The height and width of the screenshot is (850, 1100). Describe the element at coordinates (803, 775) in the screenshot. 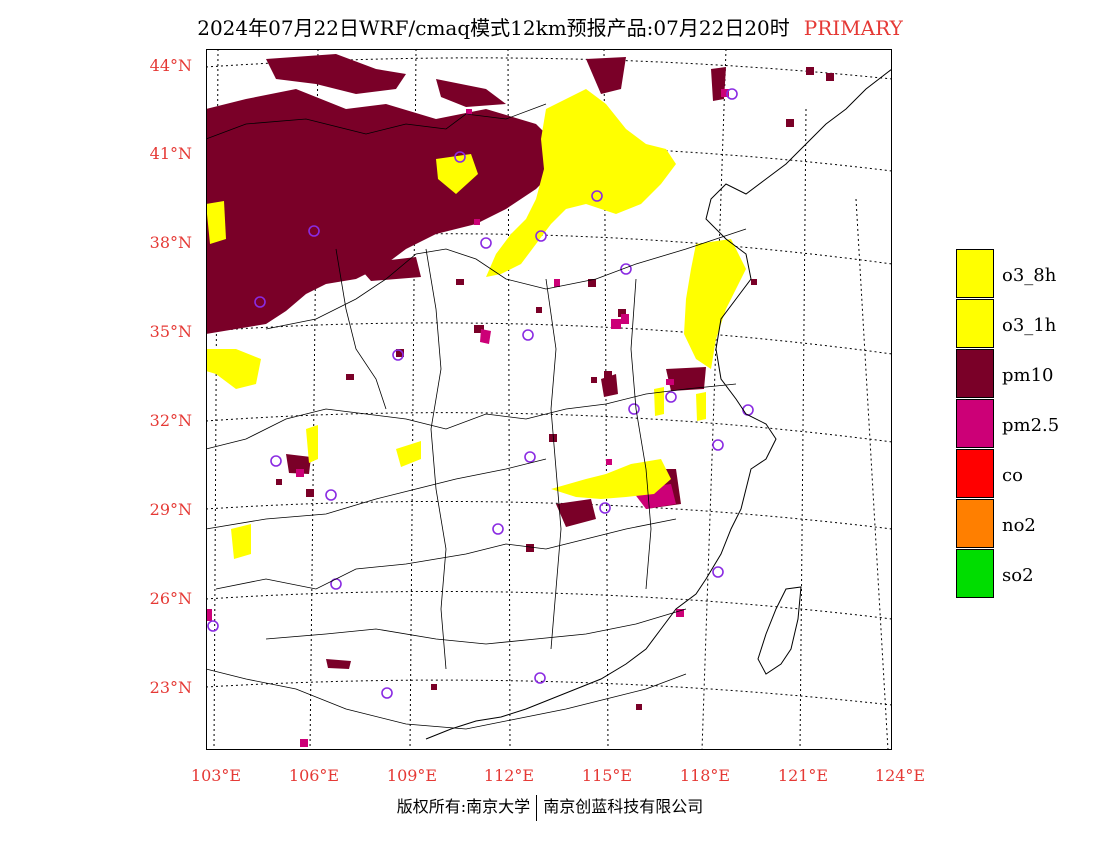

I see `lon-label-121: 121°E` at that location.